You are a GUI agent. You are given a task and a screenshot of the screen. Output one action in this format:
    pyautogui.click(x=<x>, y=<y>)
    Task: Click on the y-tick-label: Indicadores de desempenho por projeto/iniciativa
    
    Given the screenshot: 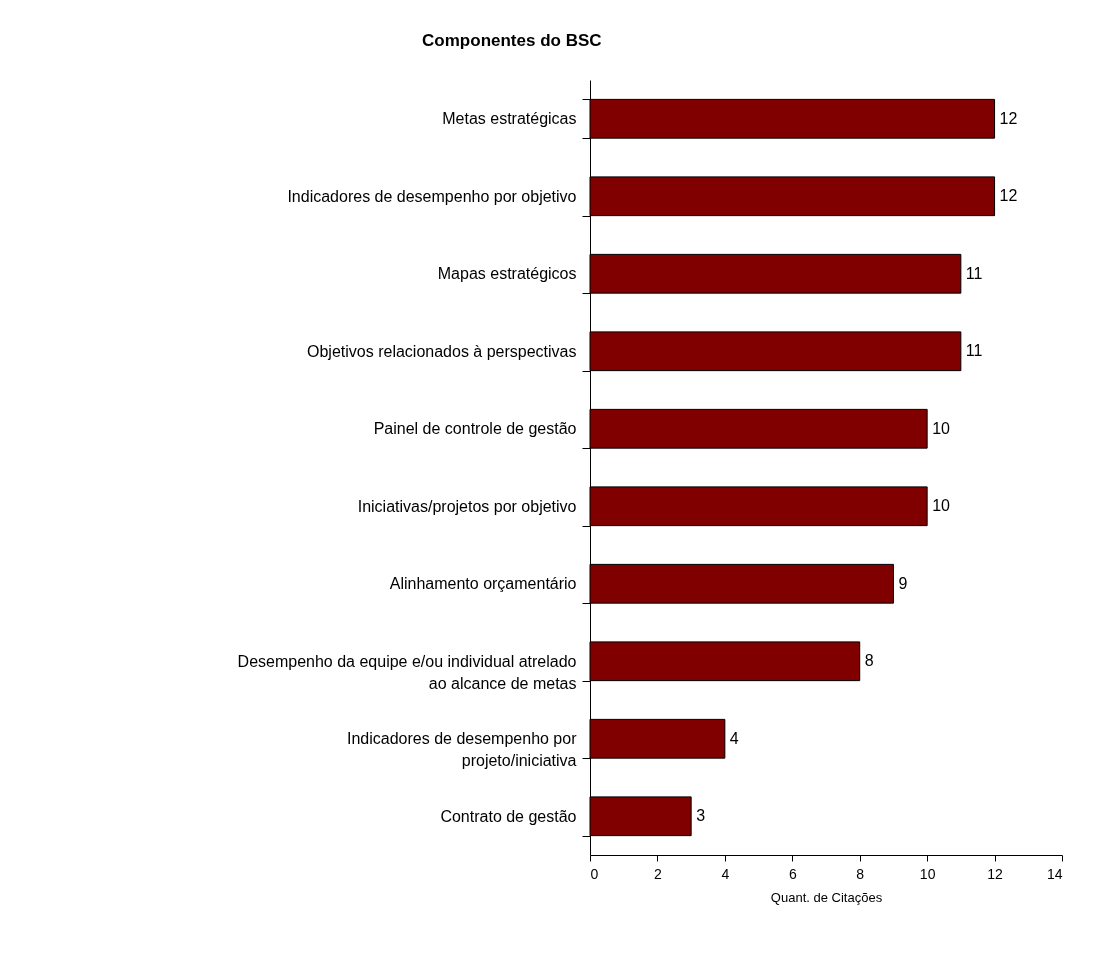 What is the action you would take?
    pyautogui.click(x=462, y=750)
    